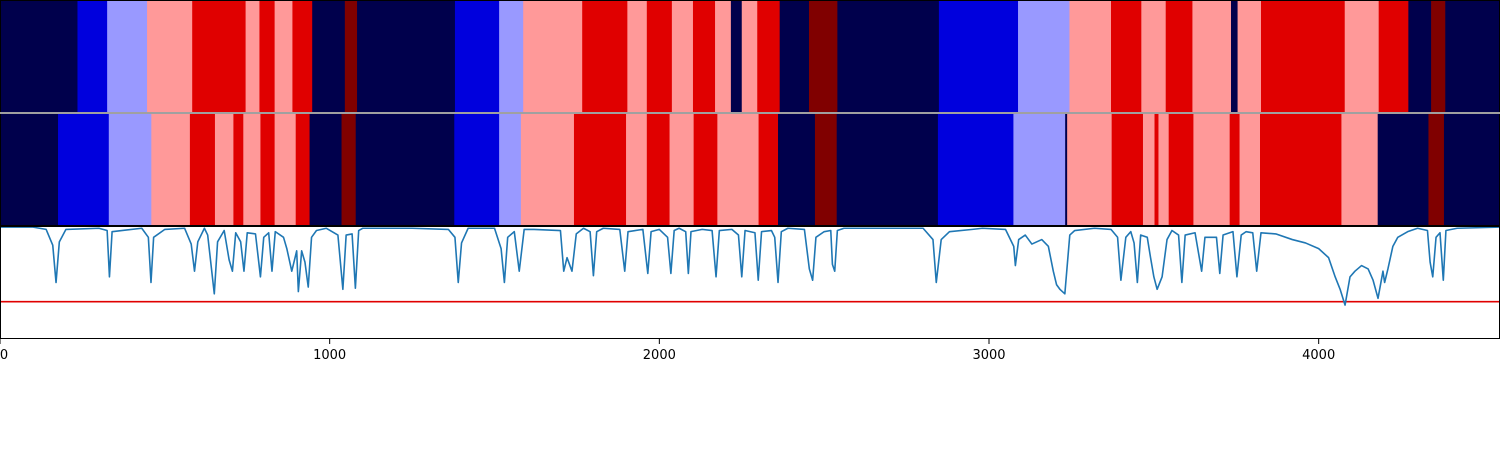 The width and height of the screenshot is (1500, 450). Describe the element at coordinates (4, 355) in the screenshot. I see `x-tick-label: 0` at that location.